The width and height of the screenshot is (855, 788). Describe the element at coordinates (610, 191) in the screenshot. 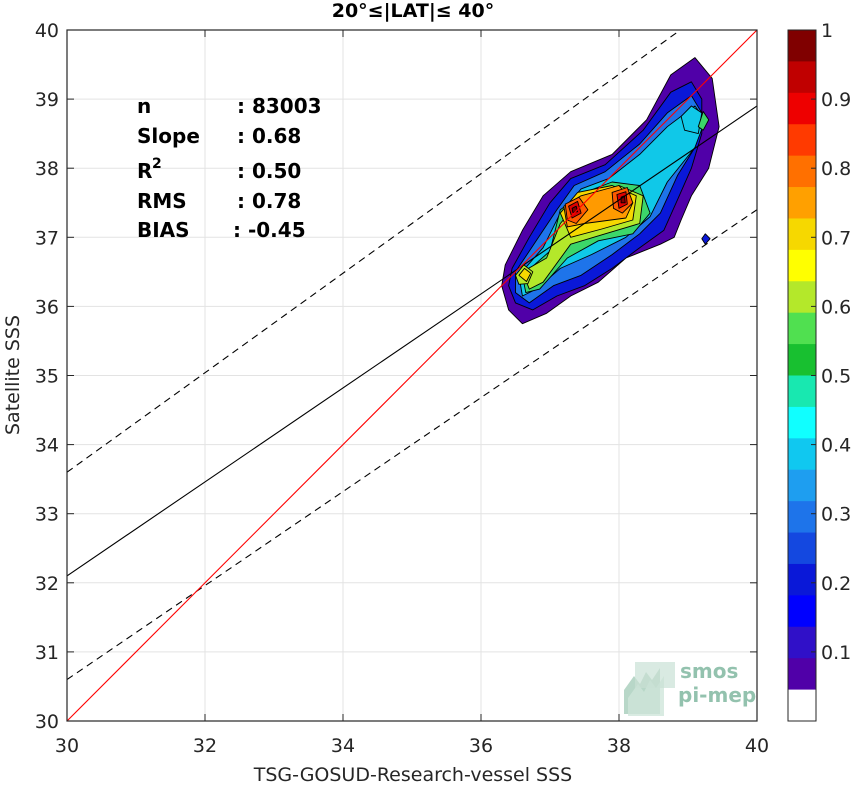

I see `density-contours` at that location.